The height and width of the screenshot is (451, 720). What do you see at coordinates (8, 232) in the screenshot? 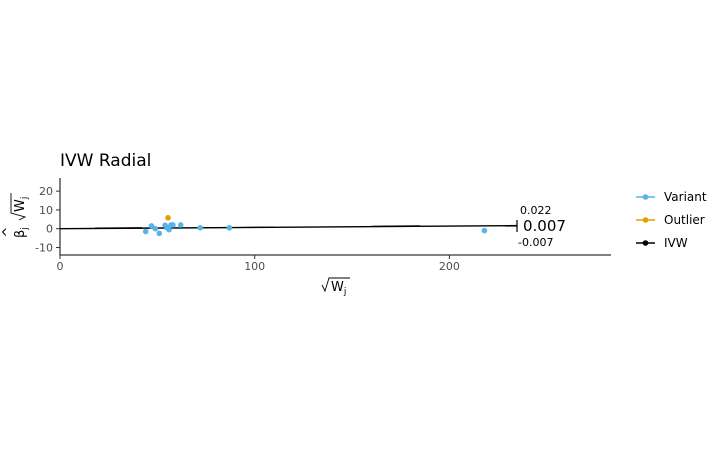
I see `hat-accent: ^` at bounding box center [8, 232].